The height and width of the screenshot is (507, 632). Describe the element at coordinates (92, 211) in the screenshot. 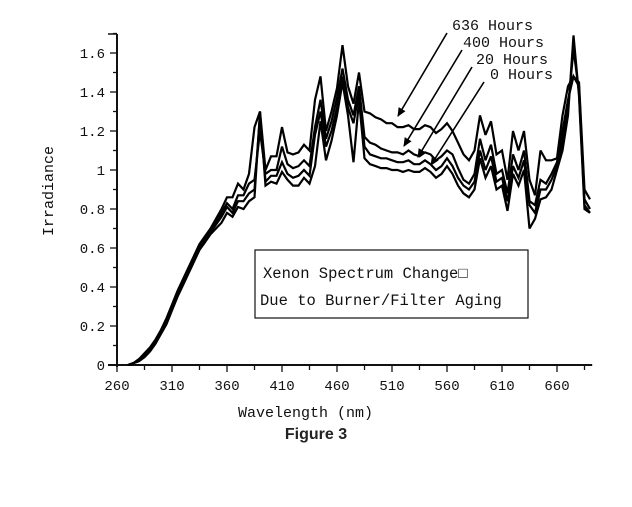

I see `y-tick-label: 0.8` at that location.